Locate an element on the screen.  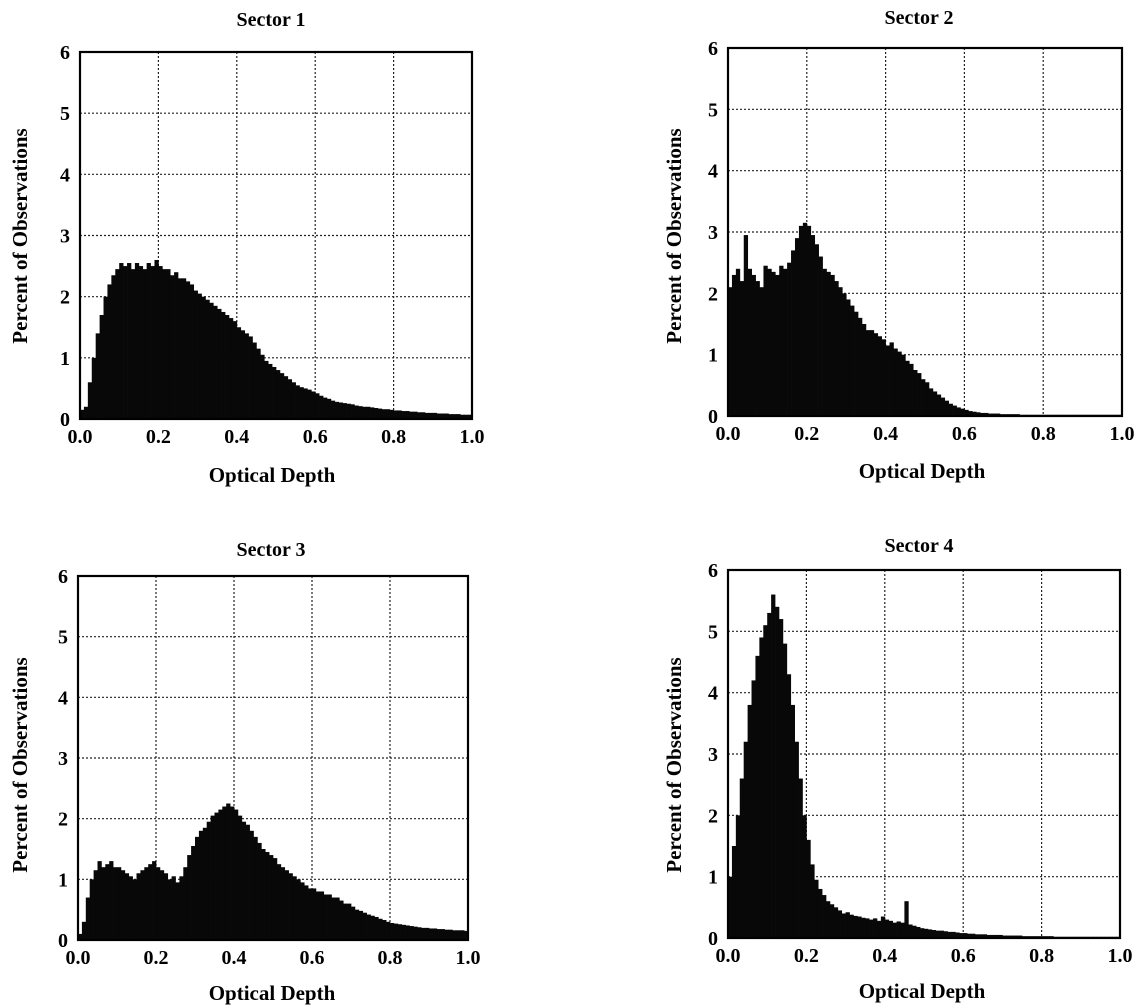
sector-1-x-tick-label: 0.2 is located at coordinates (158, 437).